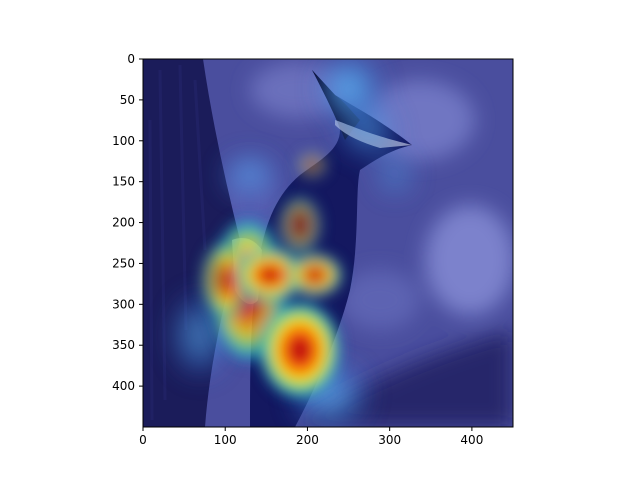  Describe the element at coordinates (131, 59) in the screenshot. I see `y-tick-label: 0` at that location.